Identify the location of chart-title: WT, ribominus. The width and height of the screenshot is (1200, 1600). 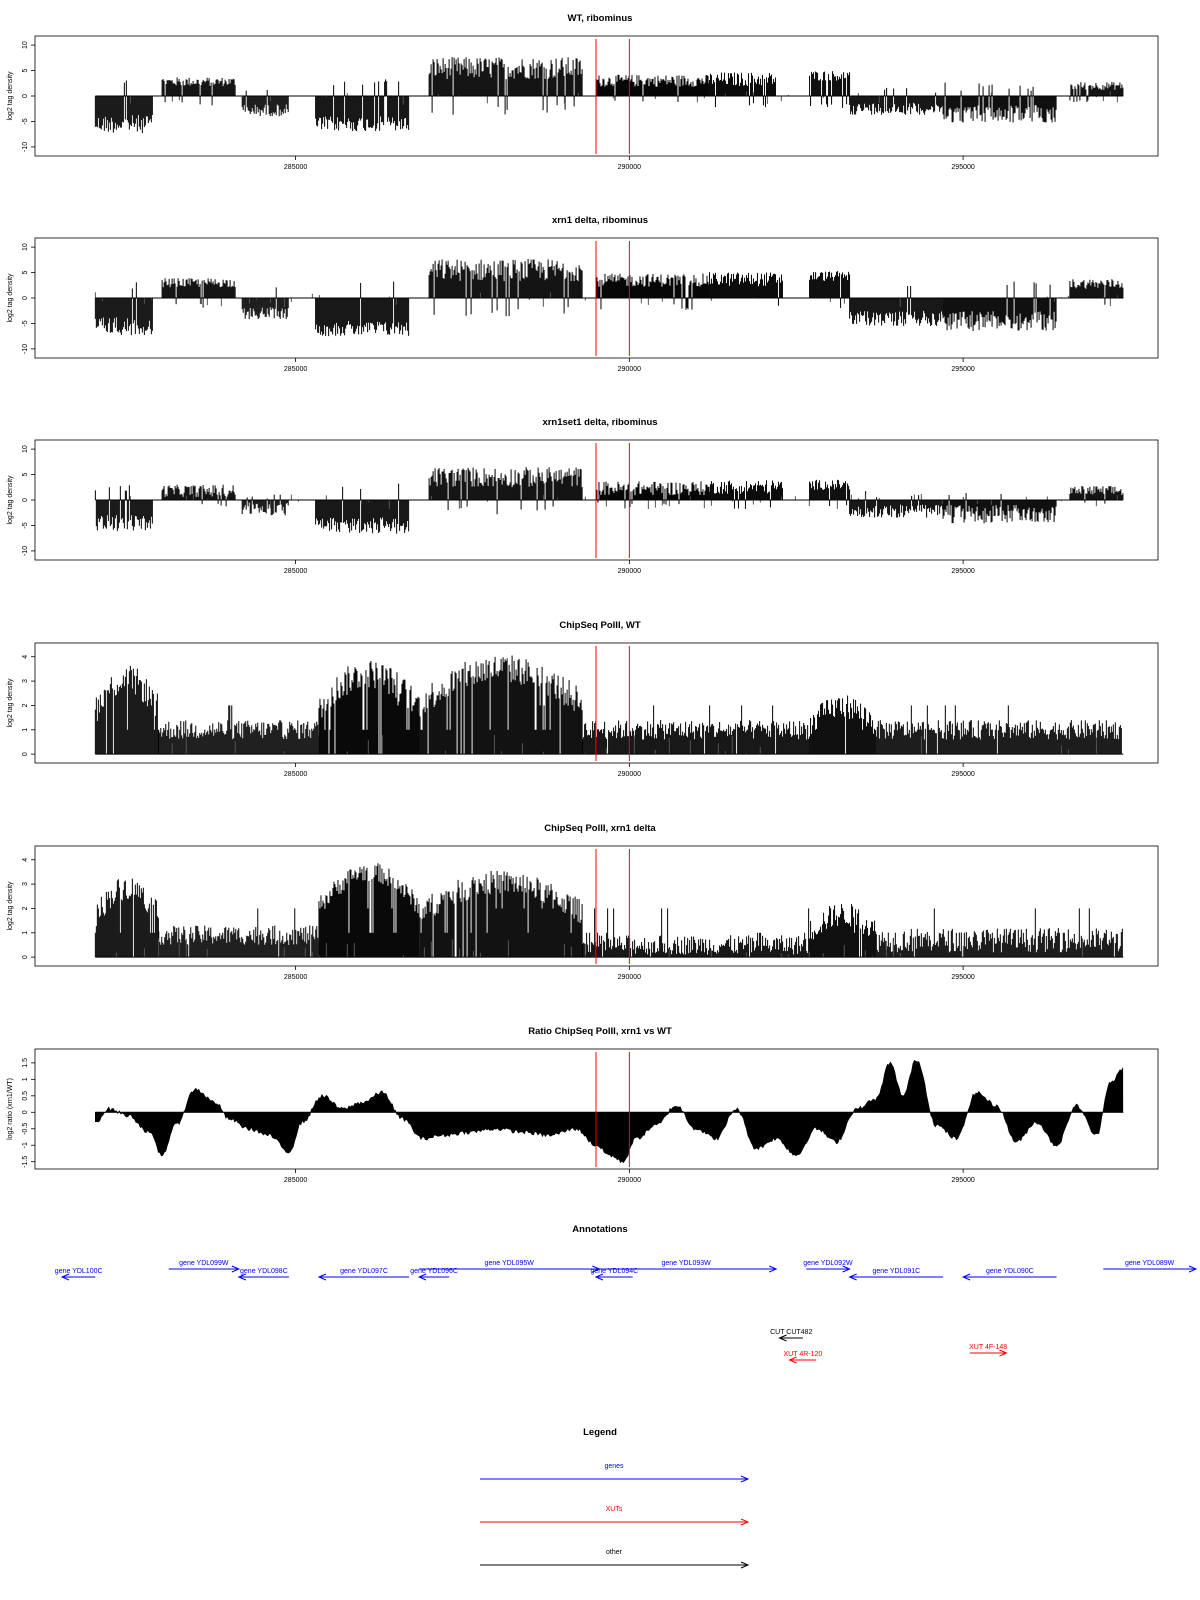
(600, 18).